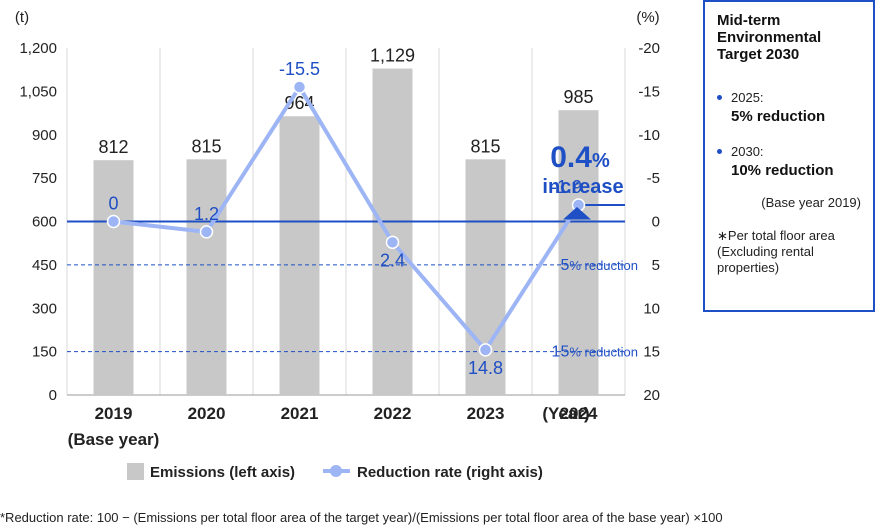 The image size is (880, 531). I want to click on left-axis-unit: (t), so click(22, 17).